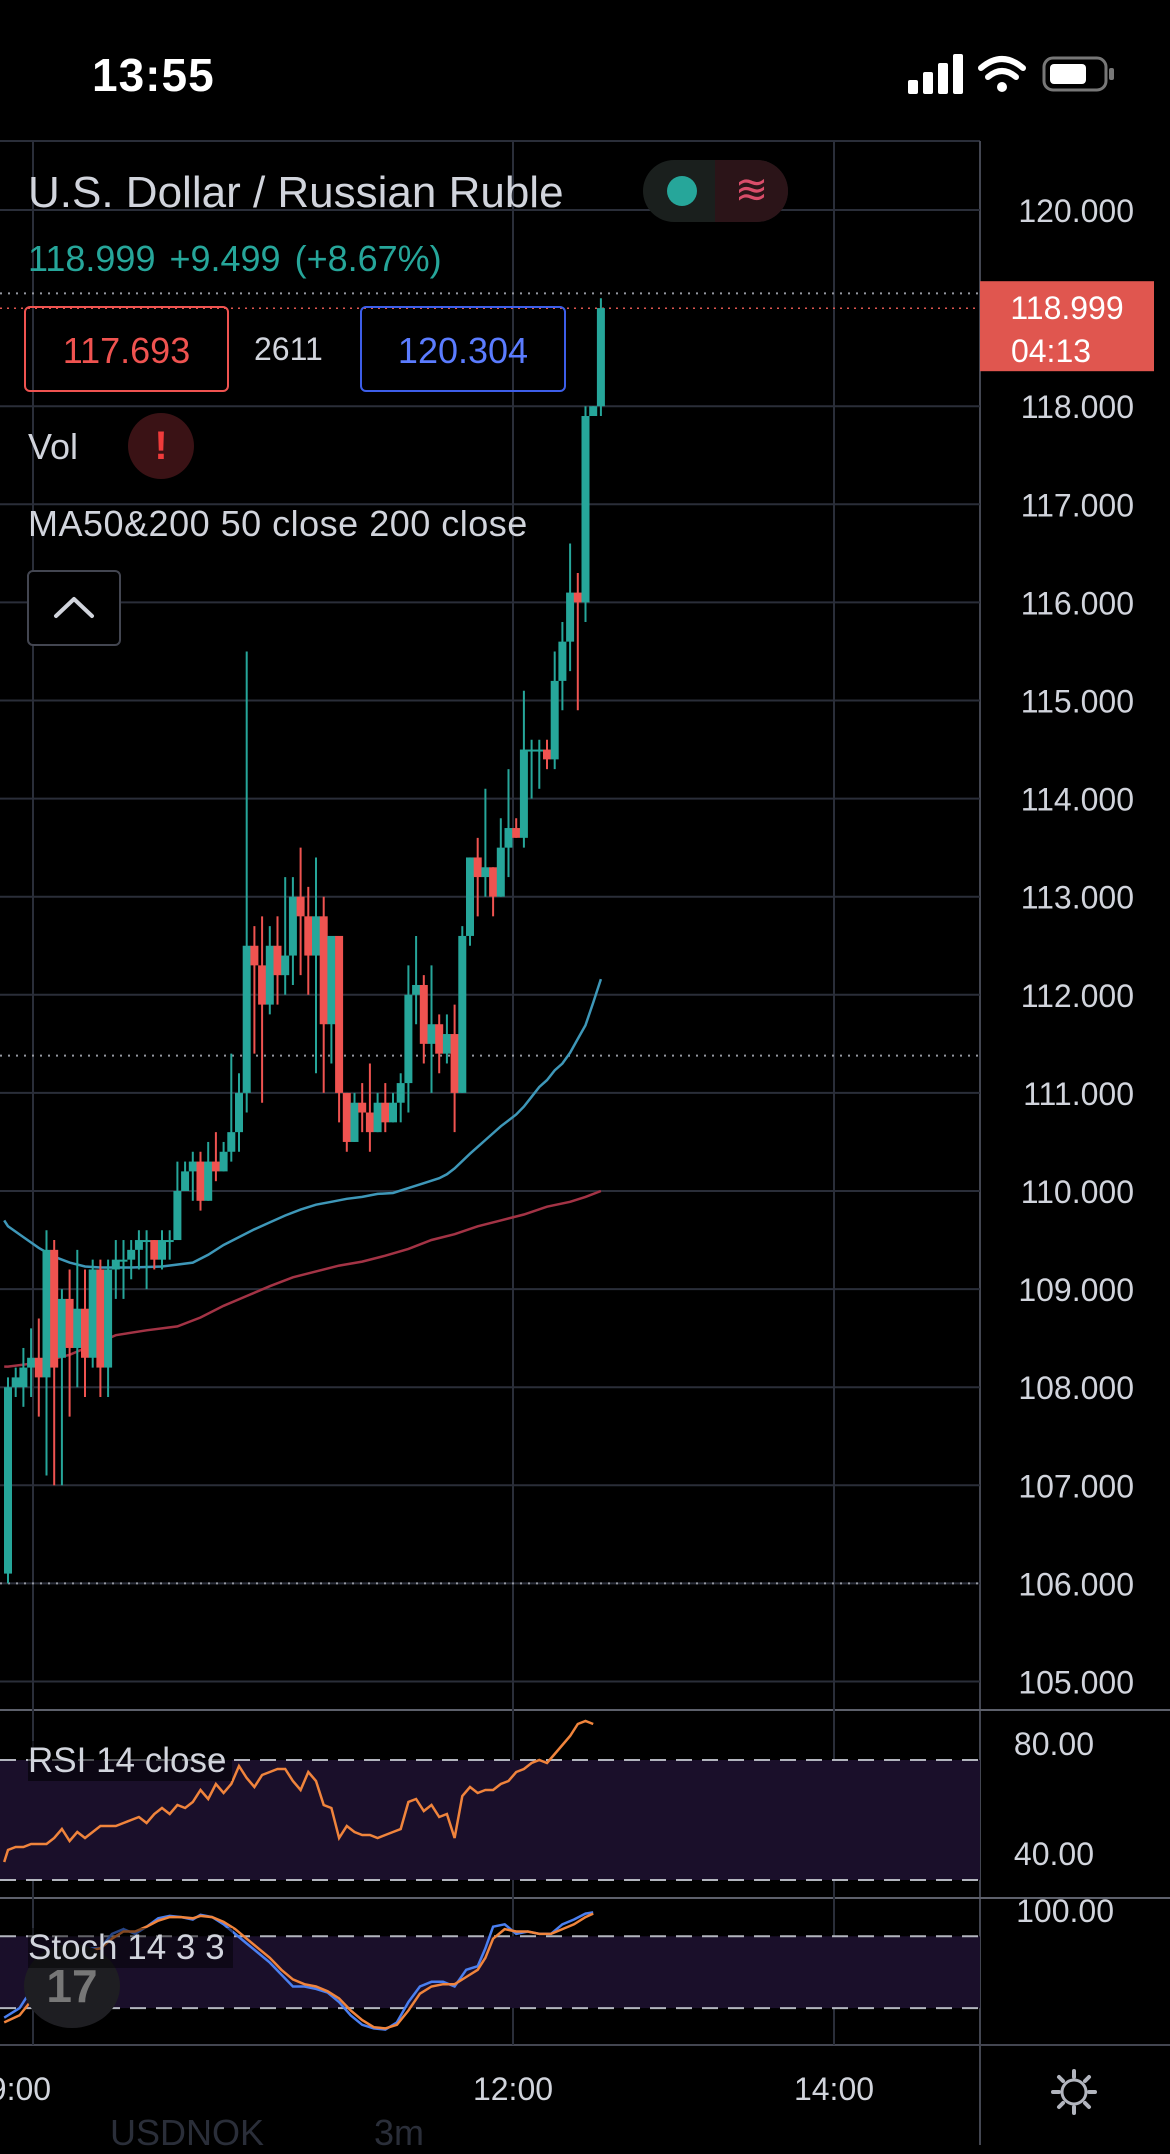 The height and width of the screenshot is (2154, 1170). Describe the element at coordinates (53, 446) in the screenshot. I see `volume-label: Vol` at that location.